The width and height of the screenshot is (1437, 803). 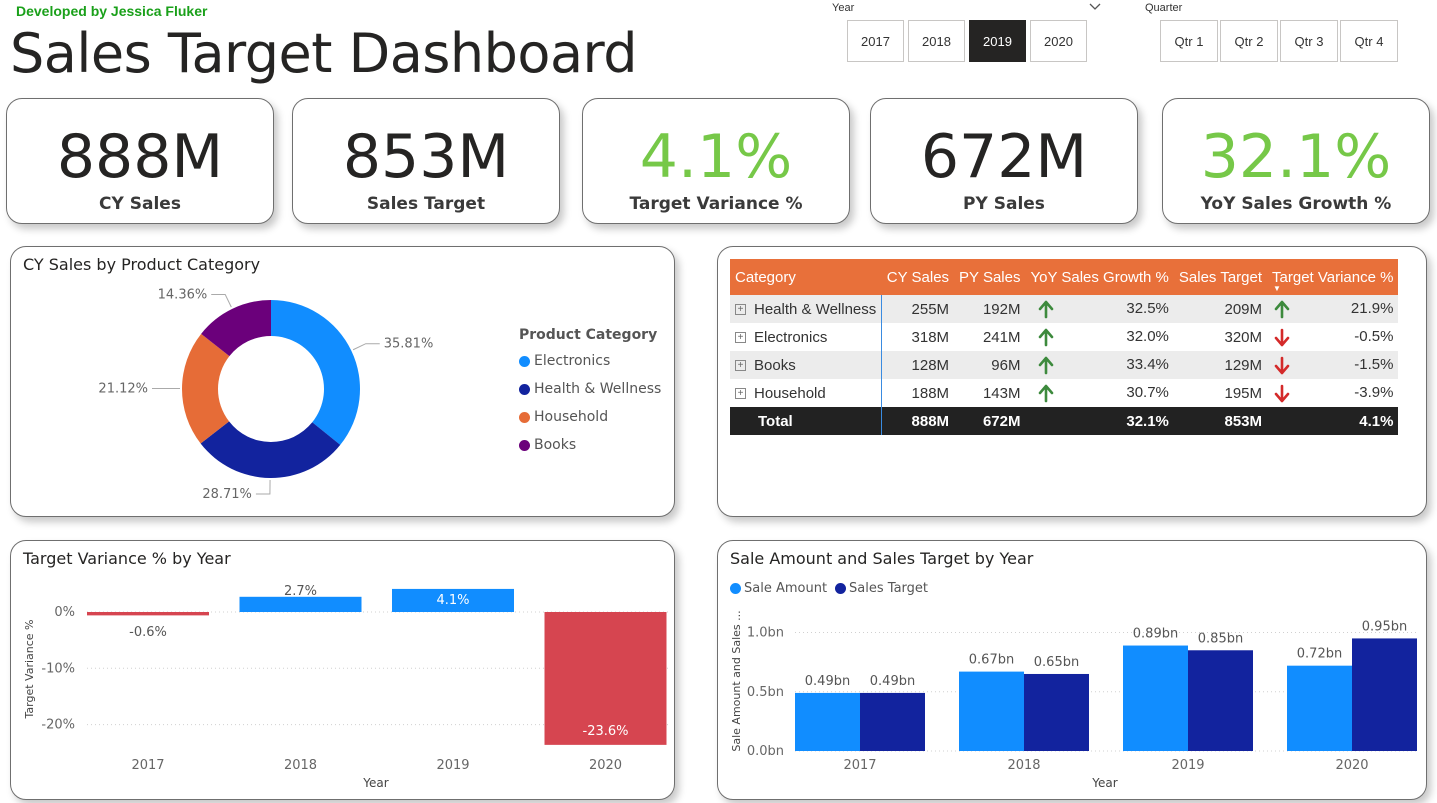 I want to click on cell-cy-sales: 318M, so click(x=930, y=337).